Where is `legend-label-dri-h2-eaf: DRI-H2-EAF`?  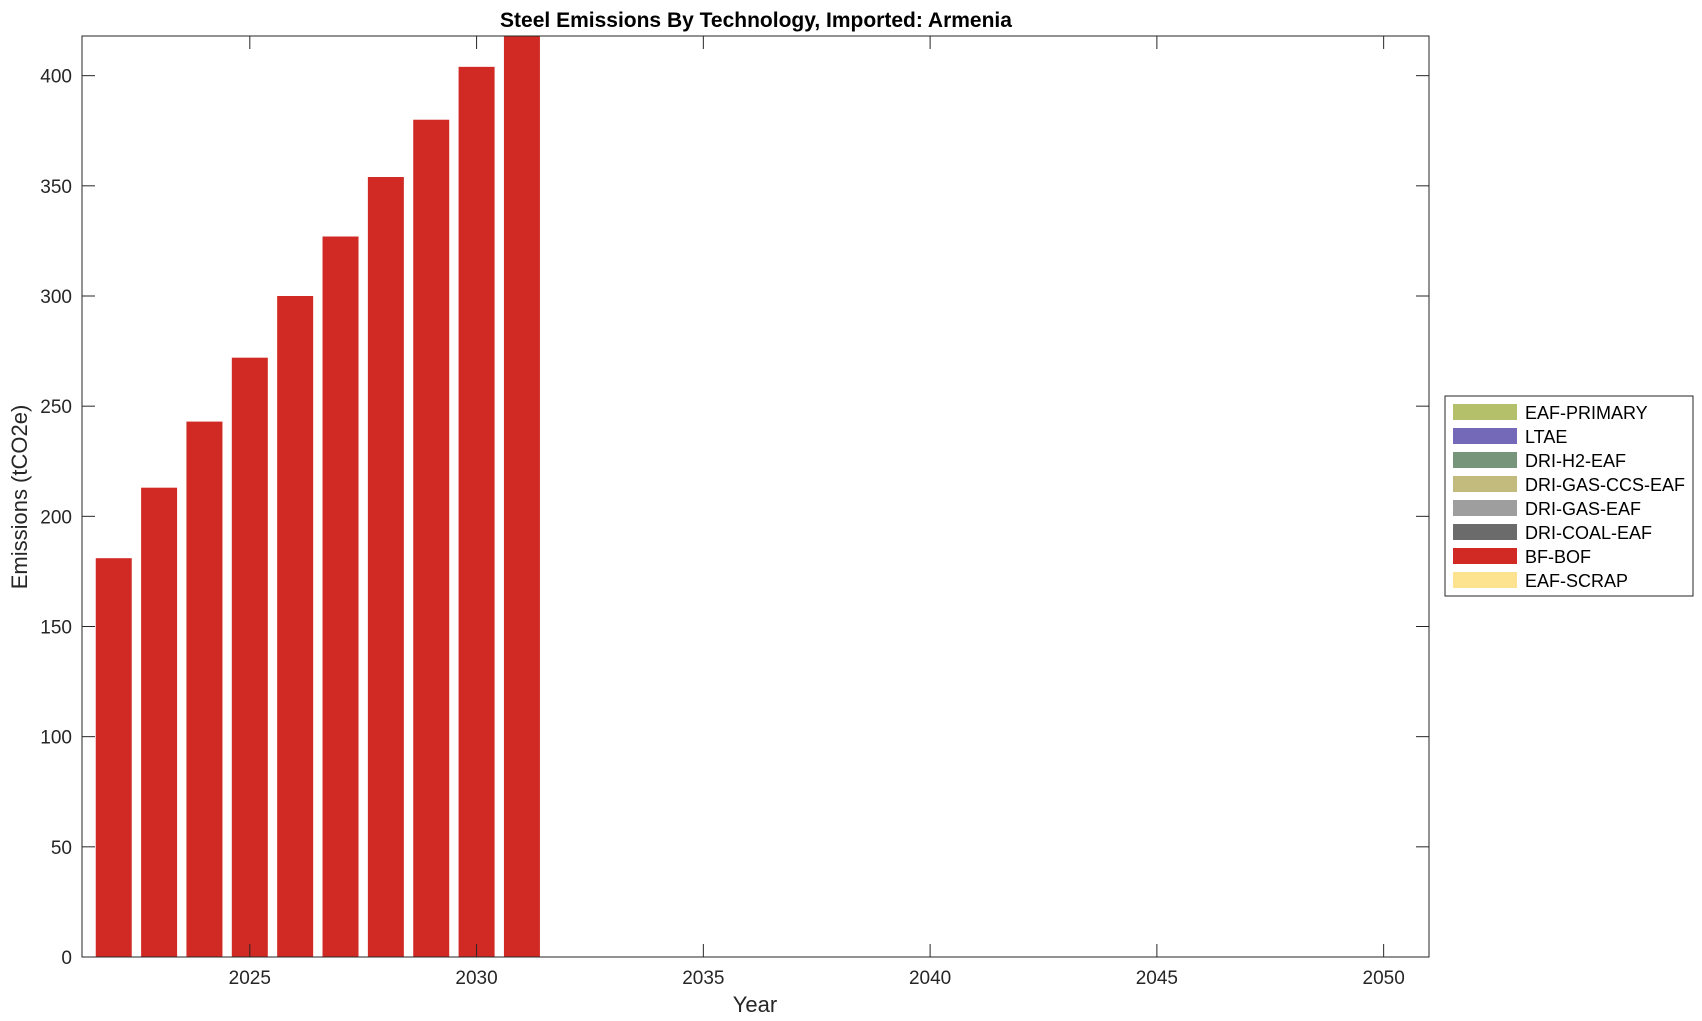
legend-label-dri-h2-eaf: DRI-H2-EAF is located at coordinates (1575, 461).